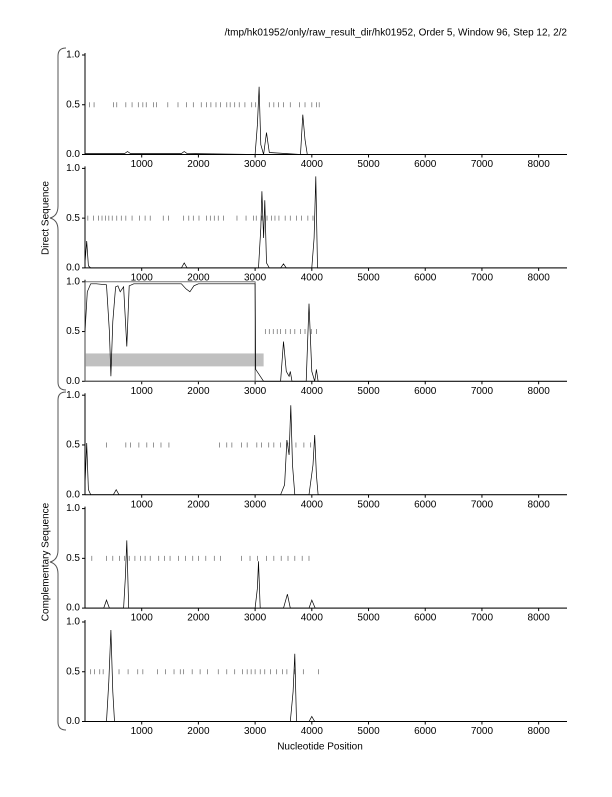 This screenshot has height=797, width=612. Describe the element at coordinates (320, 747) in the screenshot. I see `x-axis-label: Nucleotide Position` at that location.